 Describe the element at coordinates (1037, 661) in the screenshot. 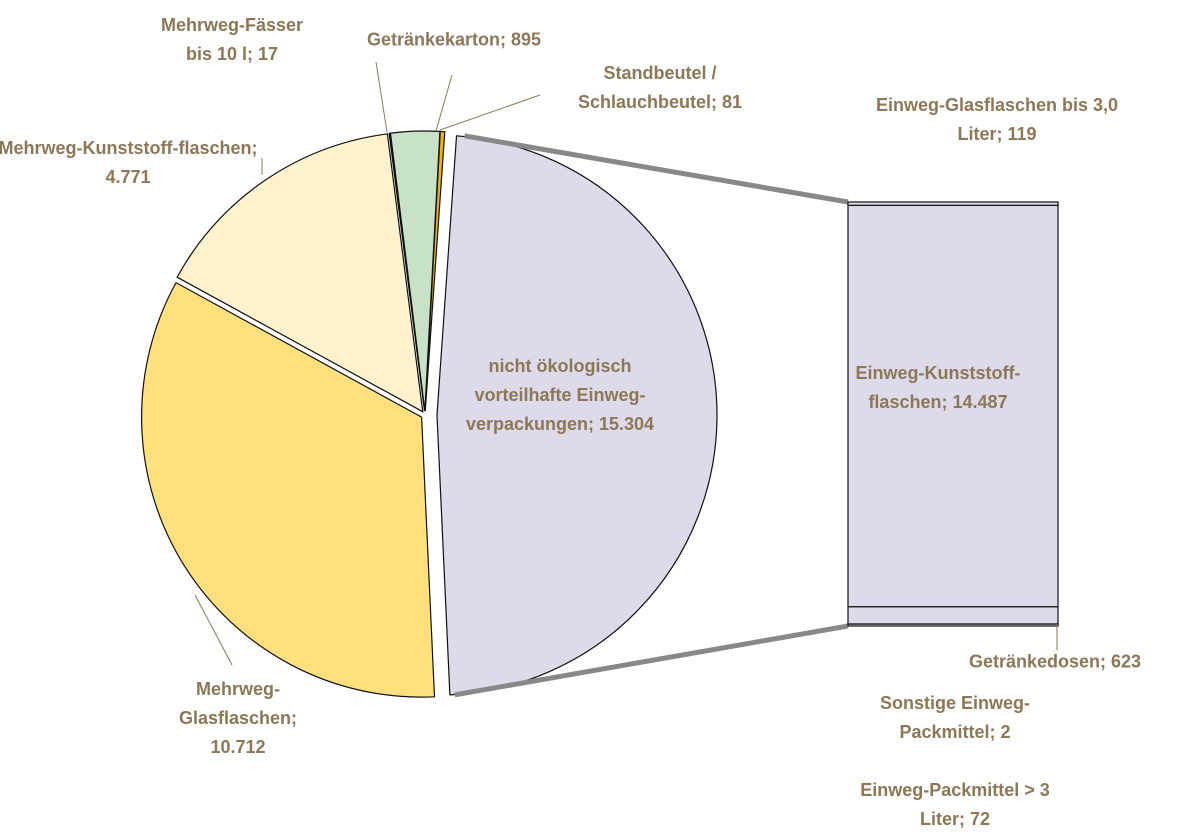

I see `category-label: Getränkedosen;` at that location.